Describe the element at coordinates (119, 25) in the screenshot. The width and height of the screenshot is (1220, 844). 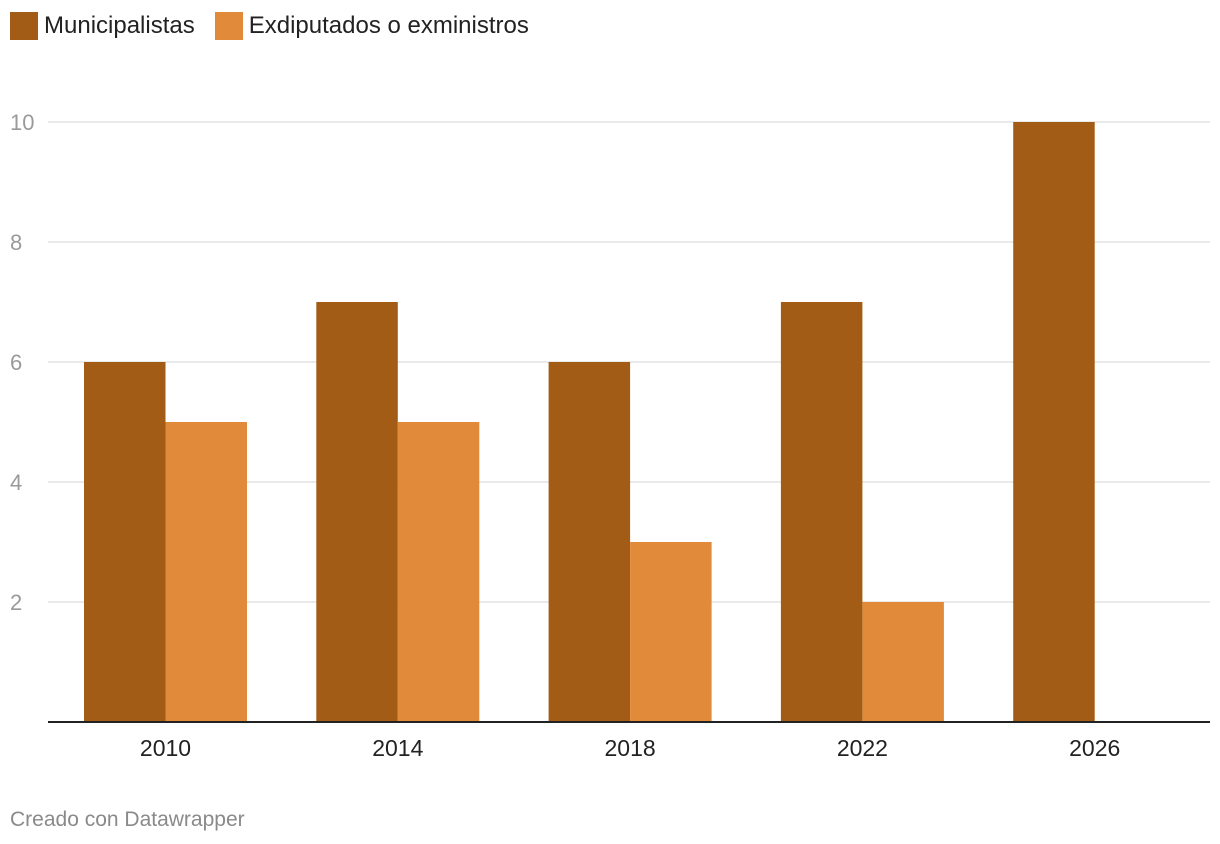
I see `legend-label-municipalistas: Municipalistas` at that location.